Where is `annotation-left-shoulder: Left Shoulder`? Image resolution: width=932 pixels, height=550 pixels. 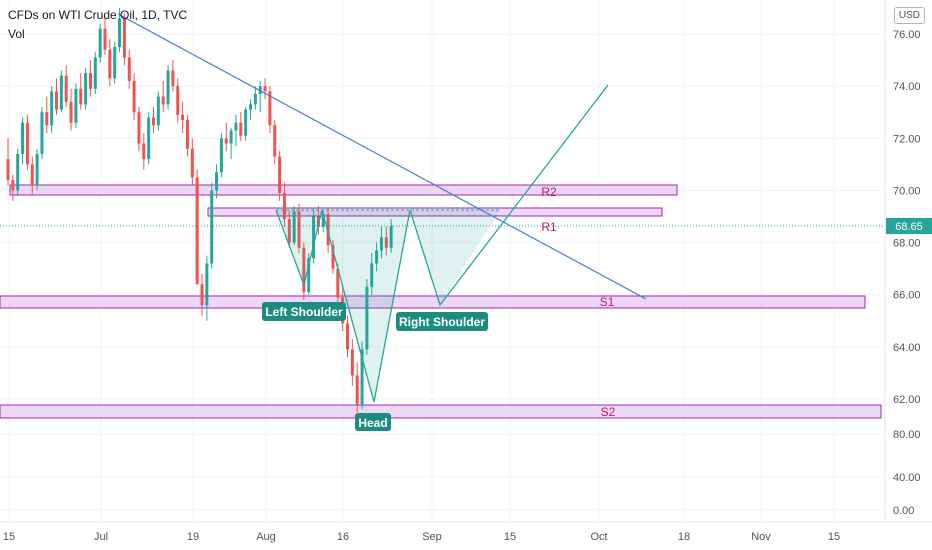 annotation-left-shoulder: Left Shoulder is located at coordinates (304, 311).